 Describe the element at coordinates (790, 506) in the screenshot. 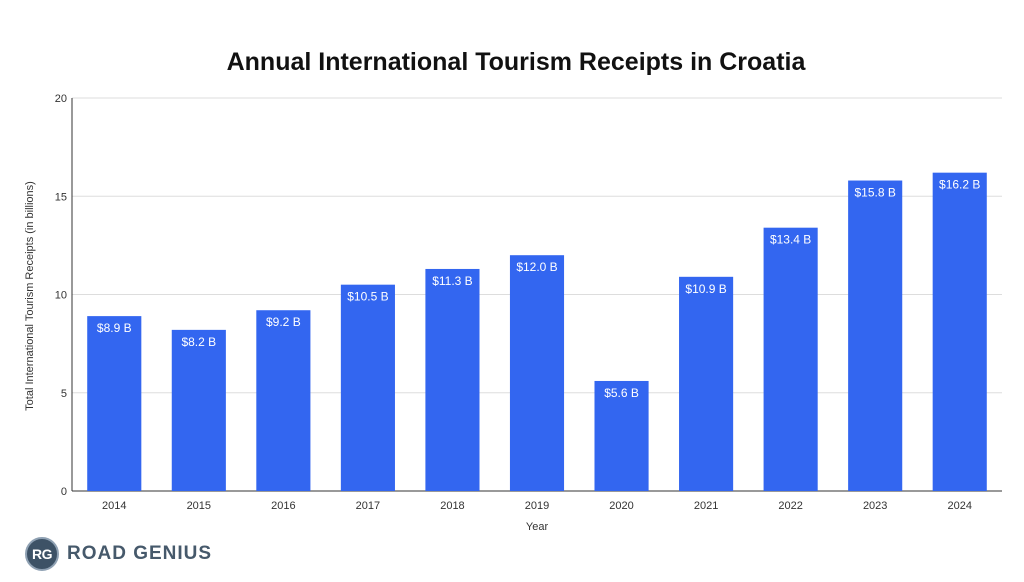

I see `x-tick-label-2022: 2022` at that location.